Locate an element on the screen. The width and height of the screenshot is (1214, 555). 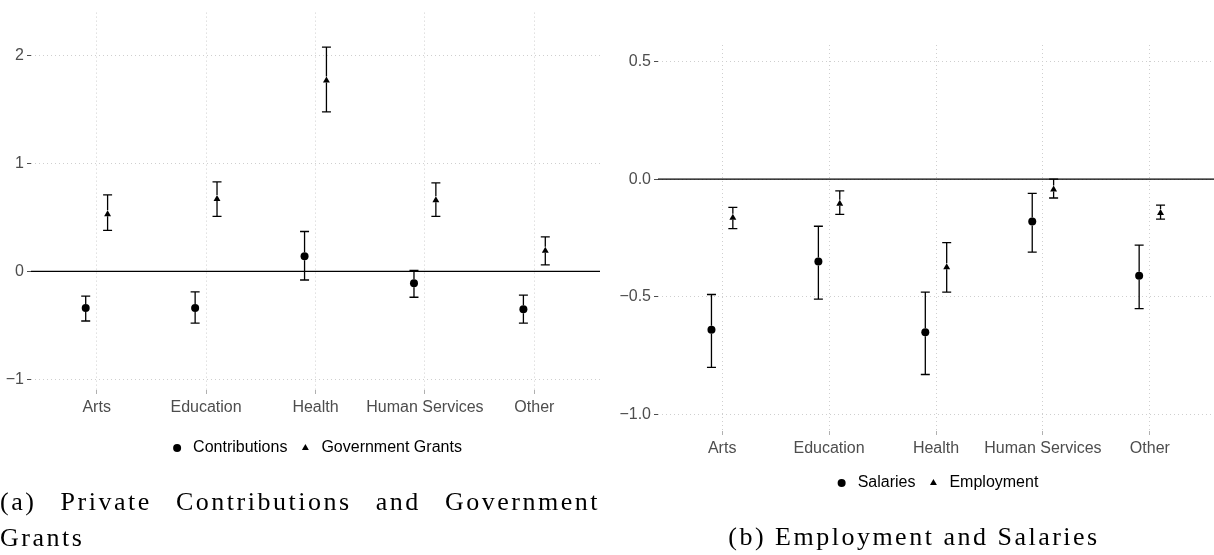
y-tick-label: 0.5 is located at coordinates (640, 60).